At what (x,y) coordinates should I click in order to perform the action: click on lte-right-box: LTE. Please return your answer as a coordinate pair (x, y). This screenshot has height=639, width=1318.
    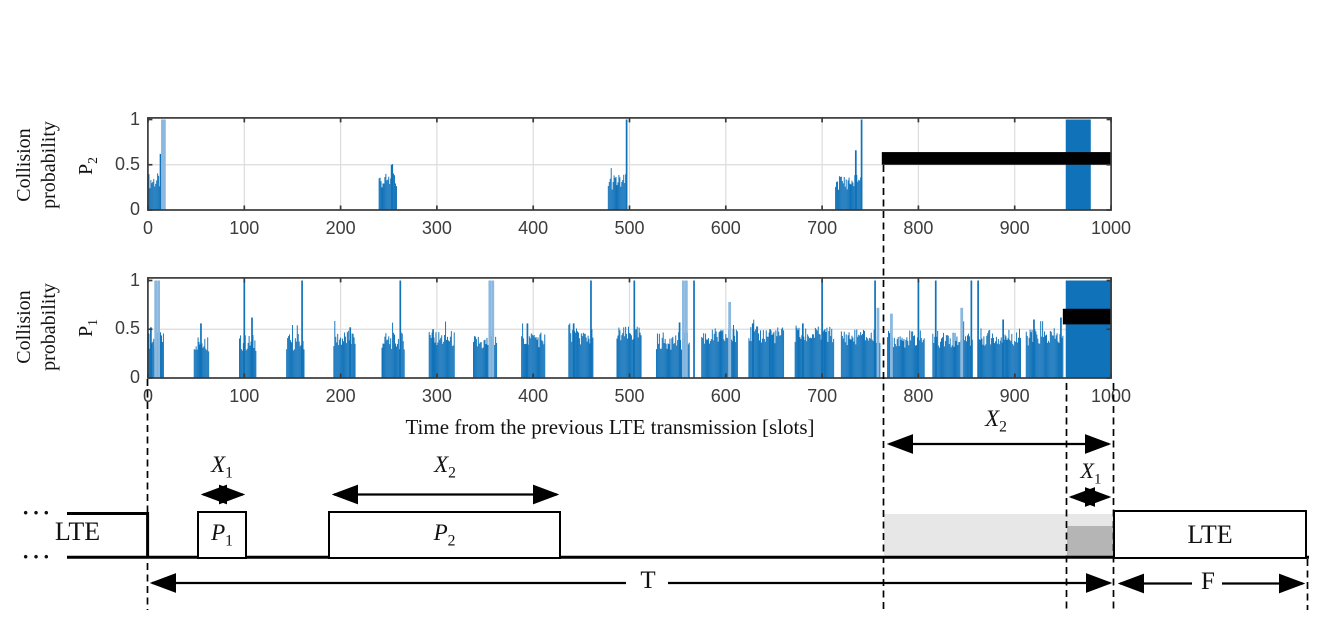
    Looking at the image, I should click on (1210, 534).